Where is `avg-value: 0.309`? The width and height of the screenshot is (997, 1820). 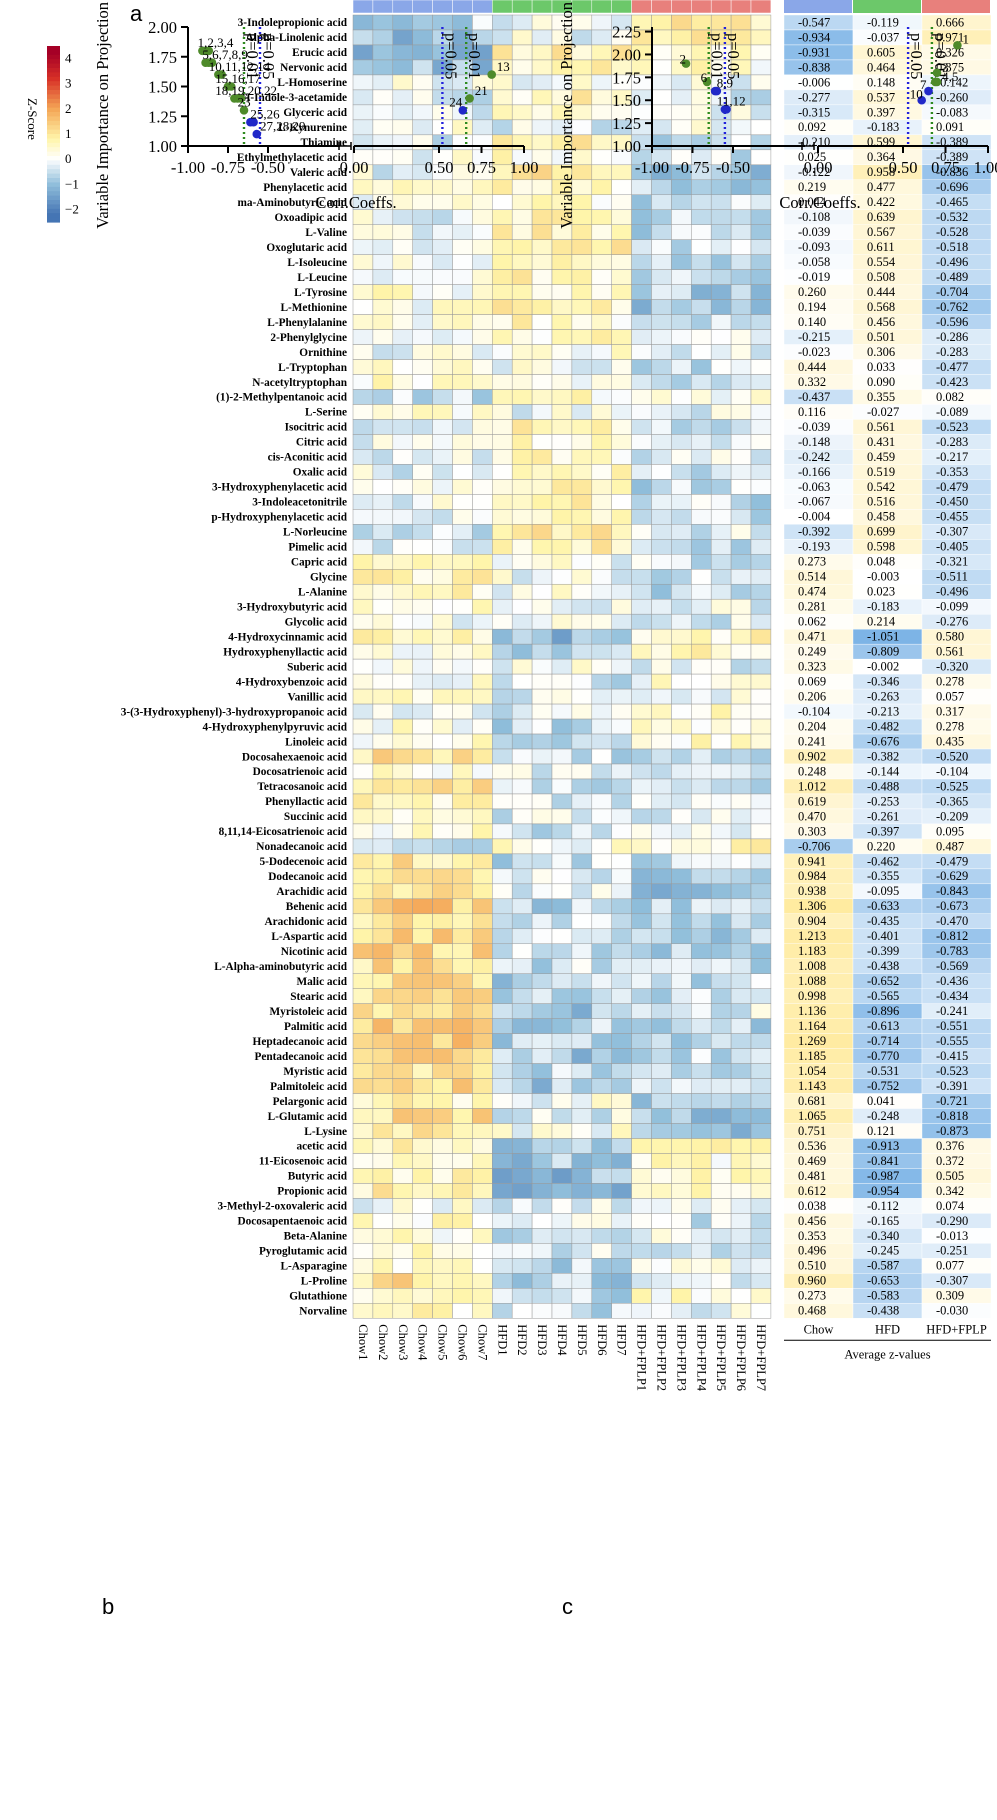 avg-value: 0.309 is located at coordinates (950, 1296).